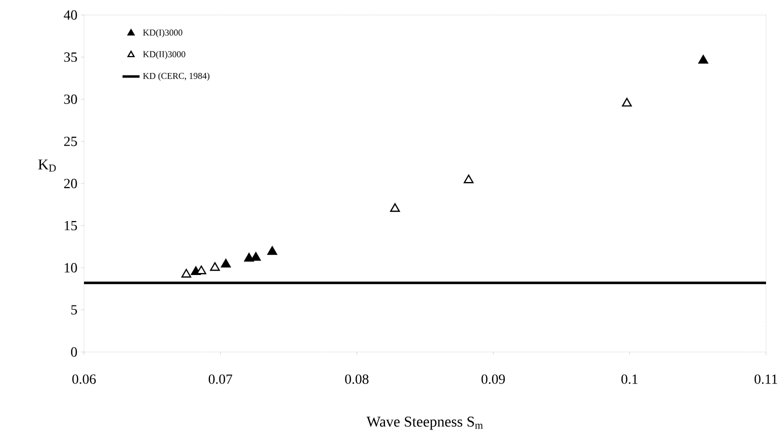  I want to click on y-tick-label: 30, so click(70, 99).